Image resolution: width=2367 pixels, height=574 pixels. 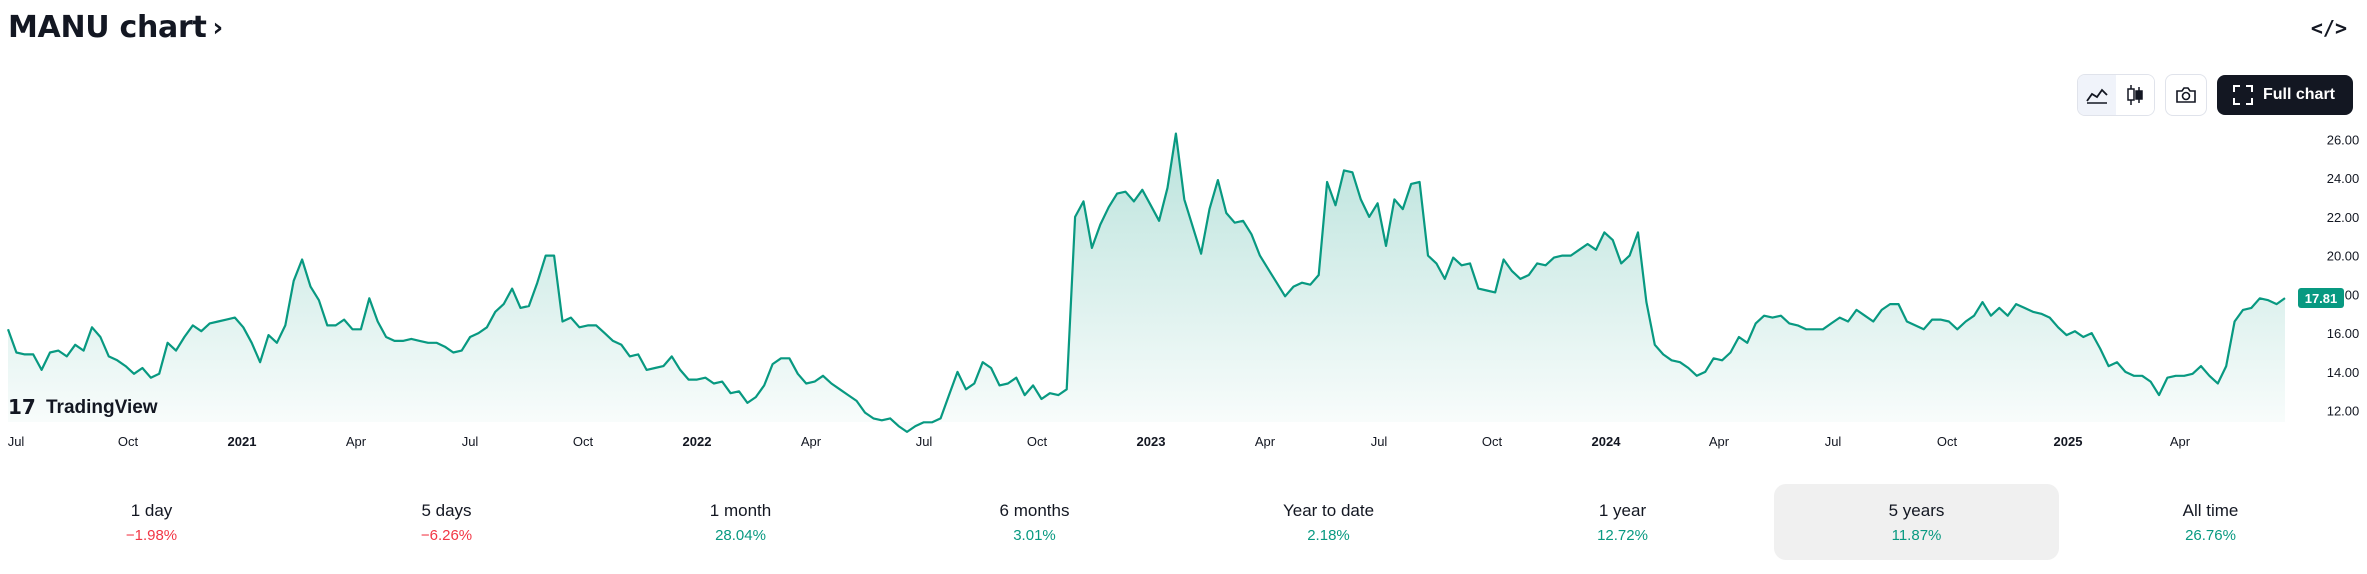 What do you see at coordinates (1328, 535) in the screenshot?
I see `period-change-value: 2.18%` at bounding box center [1328, 535].